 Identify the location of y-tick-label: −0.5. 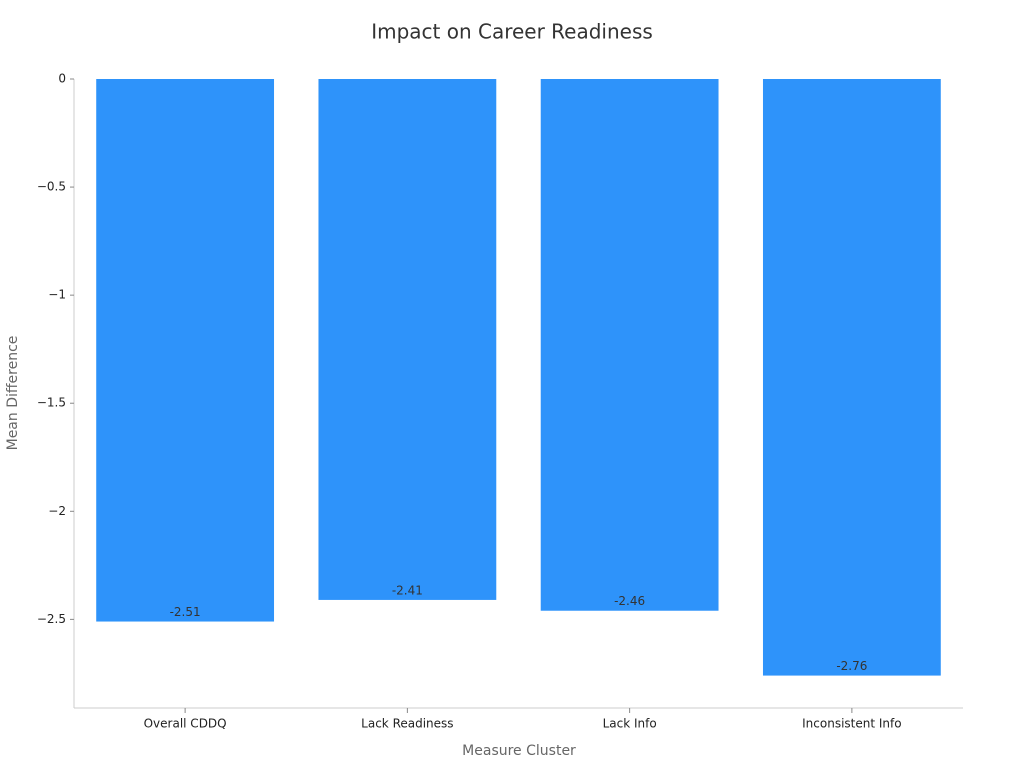
(51, 187).